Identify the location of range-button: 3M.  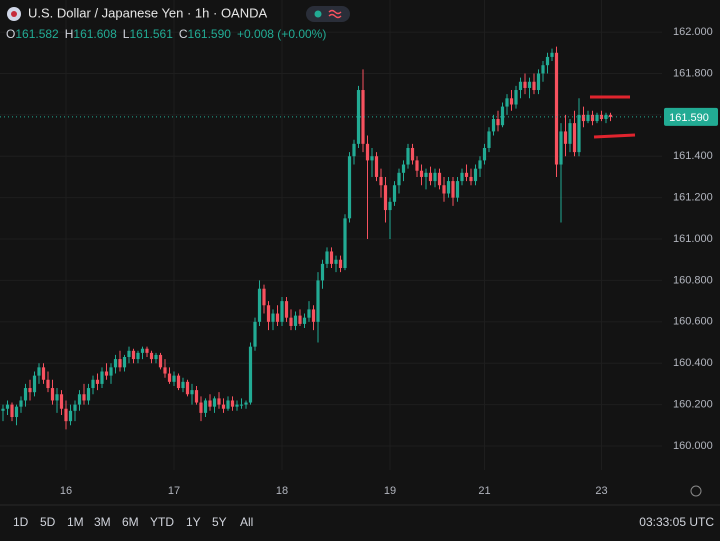
(102, 522).